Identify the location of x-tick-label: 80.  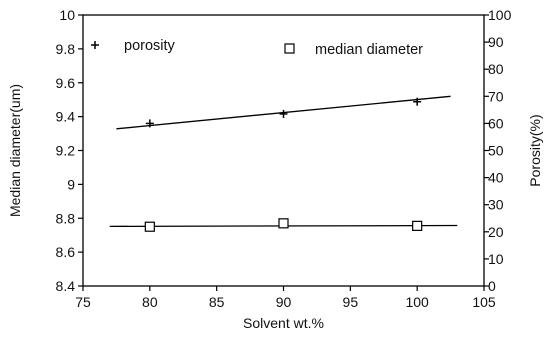
(150, 302).